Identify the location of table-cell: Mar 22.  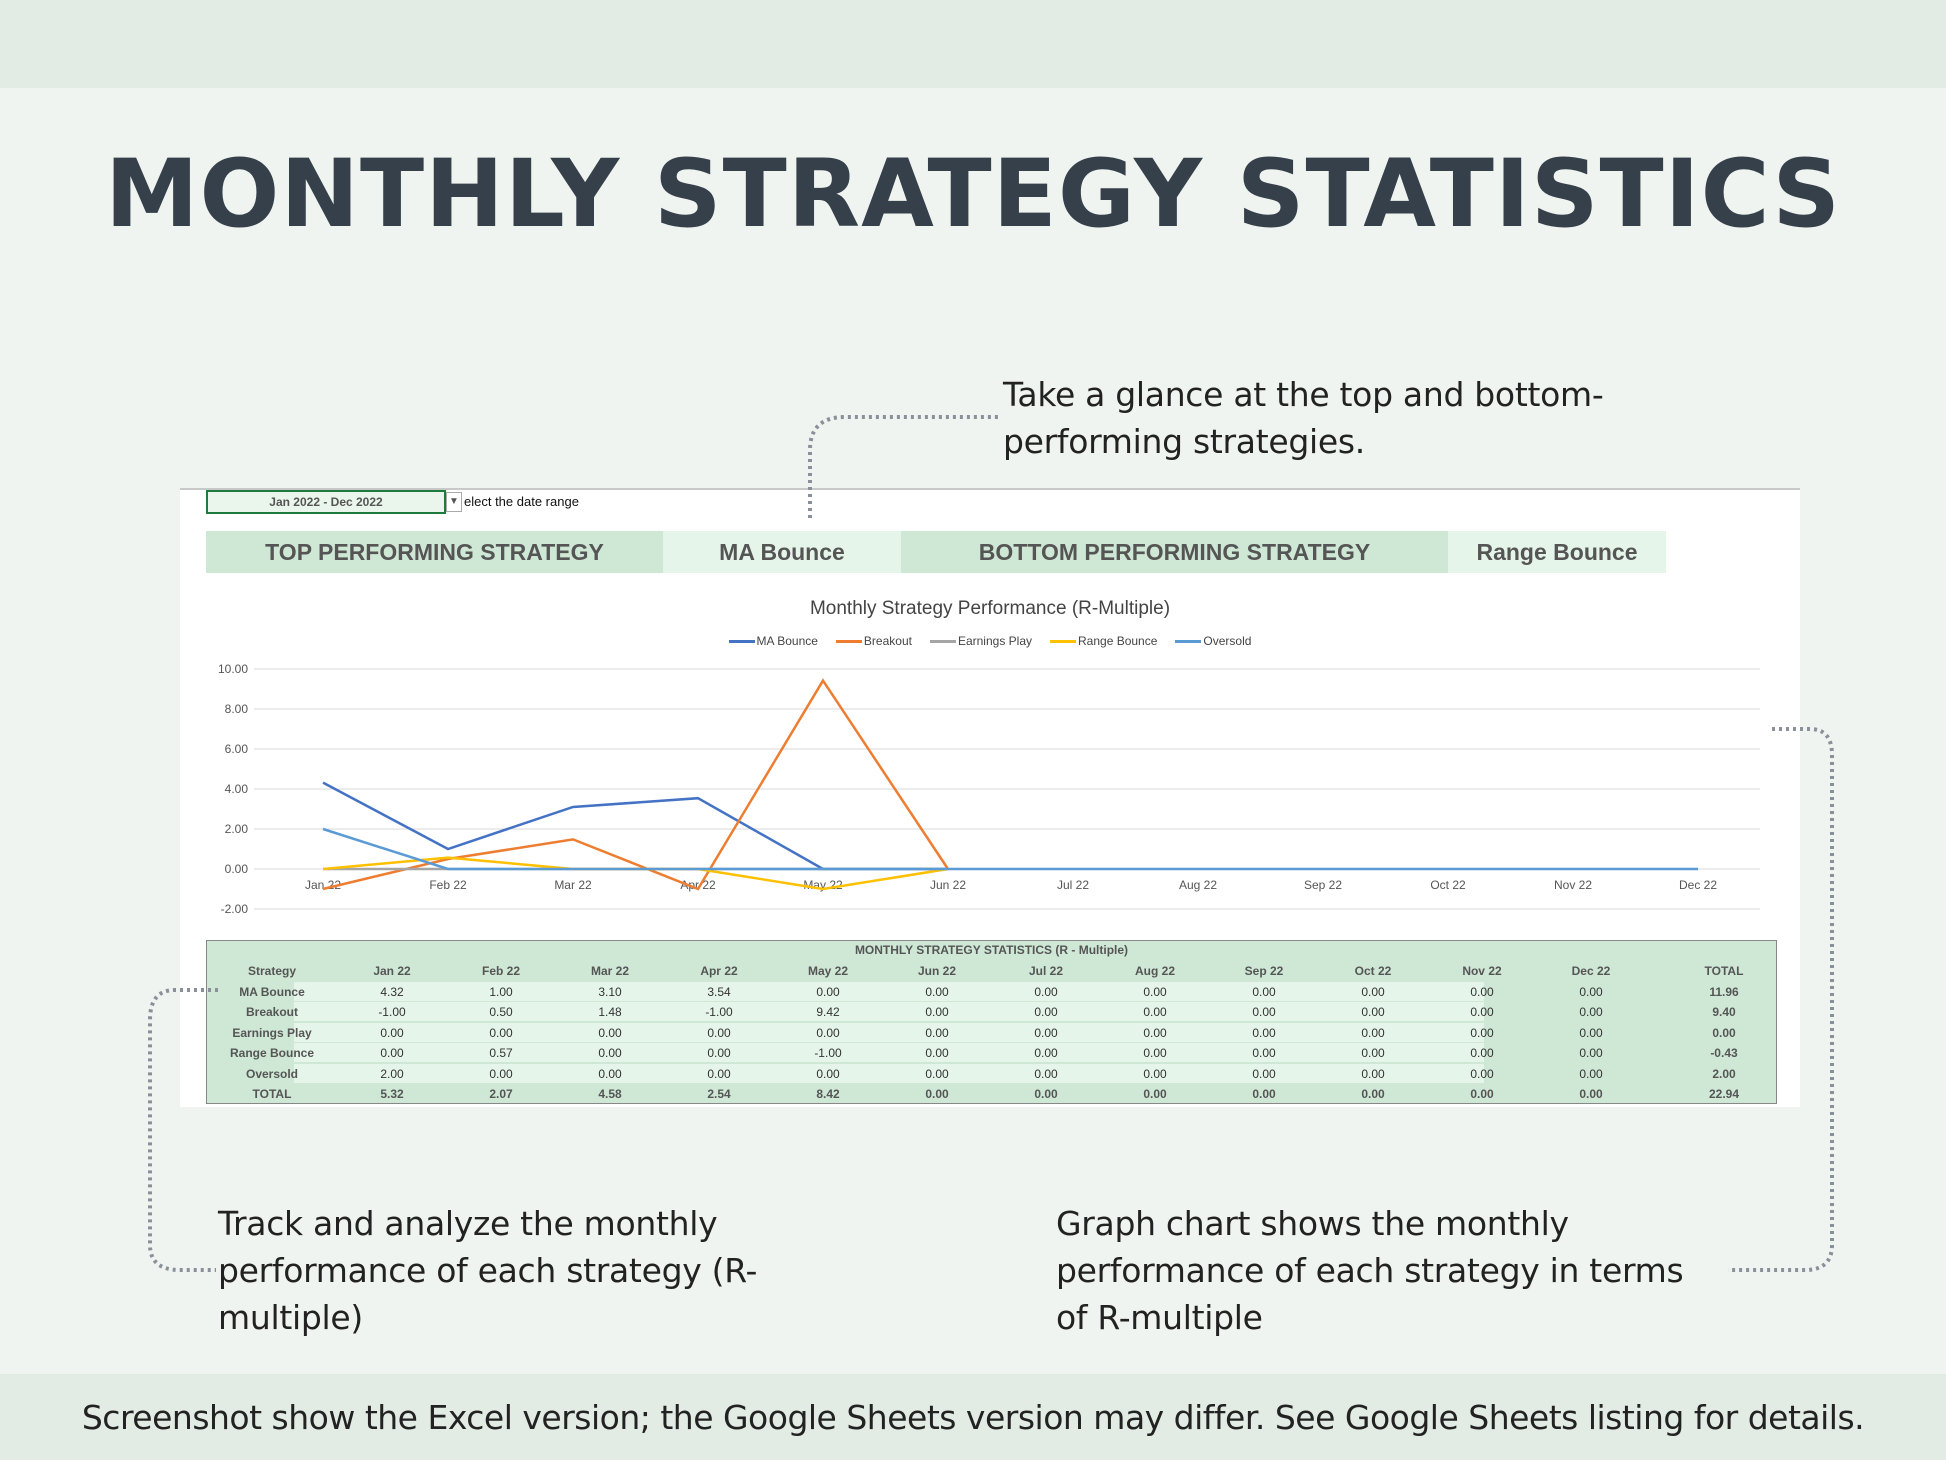
(610, 971).